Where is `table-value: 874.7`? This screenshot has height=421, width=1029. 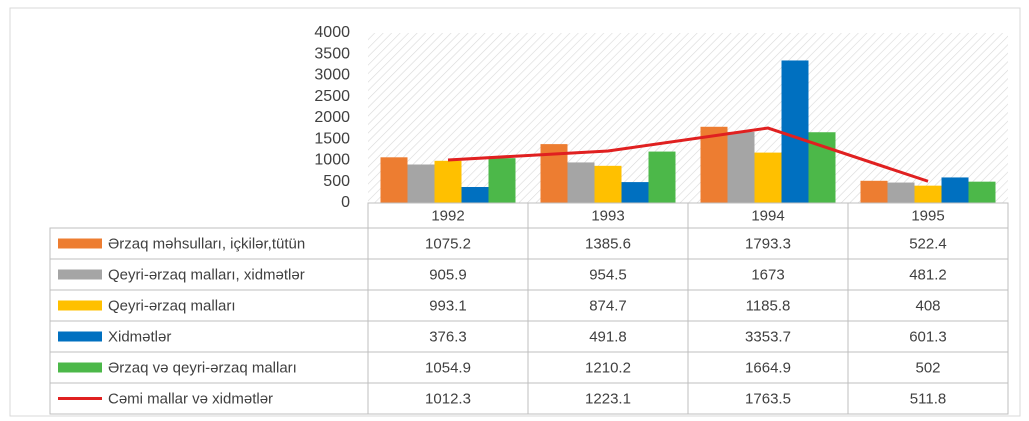
table-value: 874.7 is located at coordinates (608, 305).